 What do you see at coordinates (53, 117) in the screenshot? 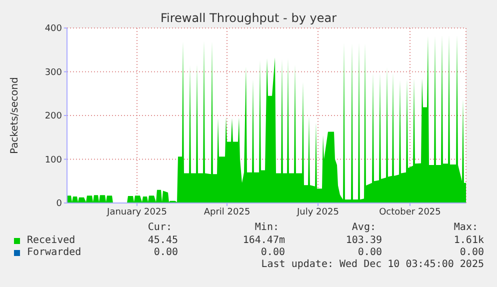
I see `y-tick-label: 200` at bounding box center [53, 117].